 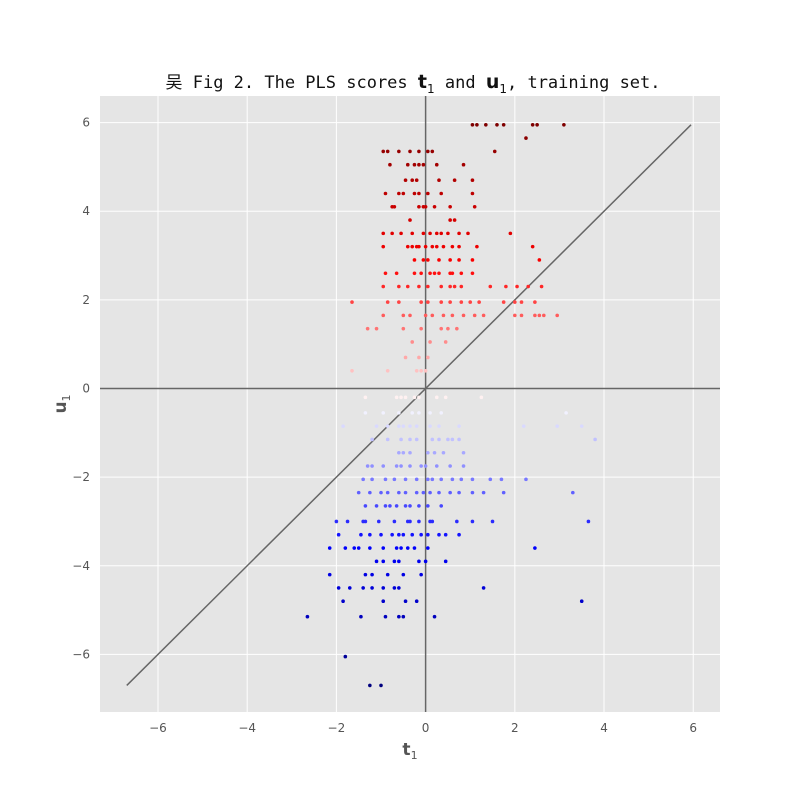 I want to click on x-tick-label: 4, so click(x=604, y=728).